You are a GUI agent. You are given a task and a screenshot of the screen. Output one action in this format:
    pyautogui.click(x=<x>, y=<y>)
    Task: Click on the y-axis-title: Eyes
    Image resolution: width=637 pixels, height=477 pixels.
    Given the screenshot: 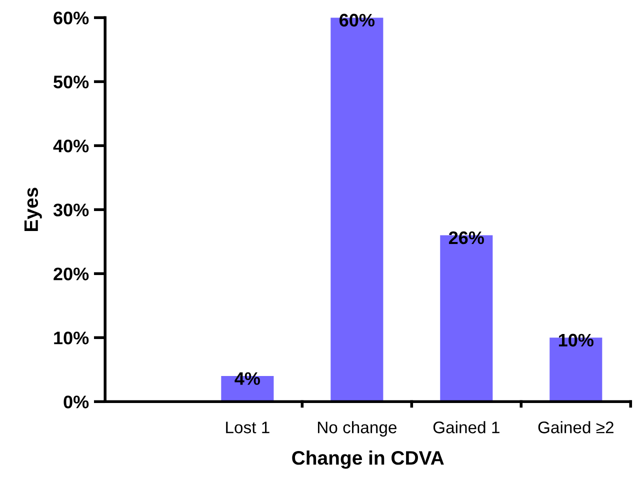 What is the action you would take?
    pyautogui.click(x=33, y=210)
    